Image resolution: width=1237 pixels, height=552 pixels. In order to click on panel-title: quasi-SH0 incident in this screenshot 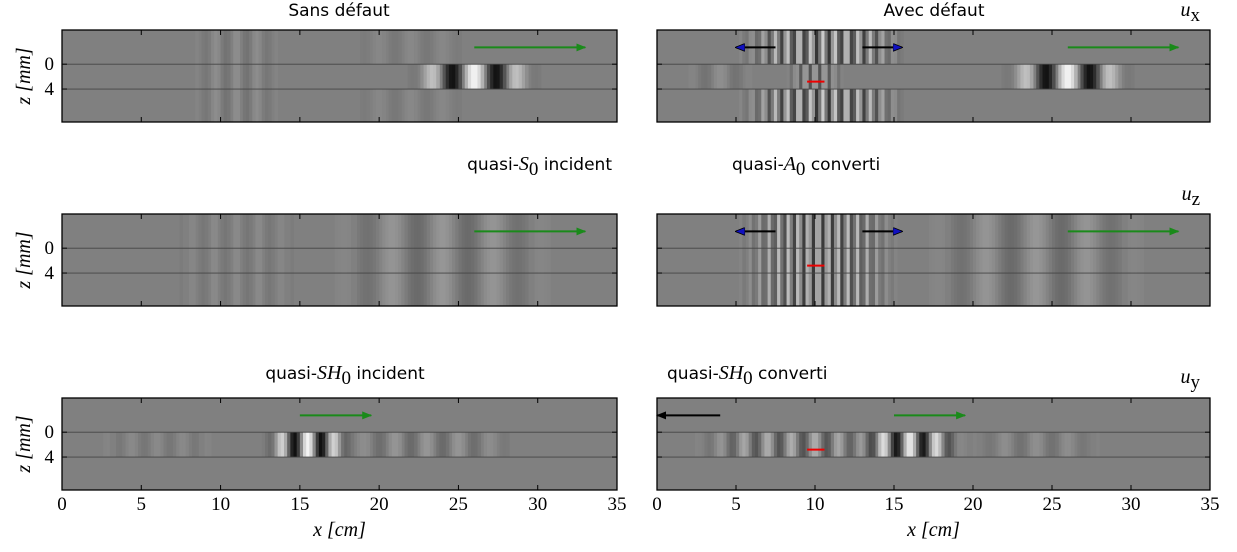, I will do `click(345, 375)`.